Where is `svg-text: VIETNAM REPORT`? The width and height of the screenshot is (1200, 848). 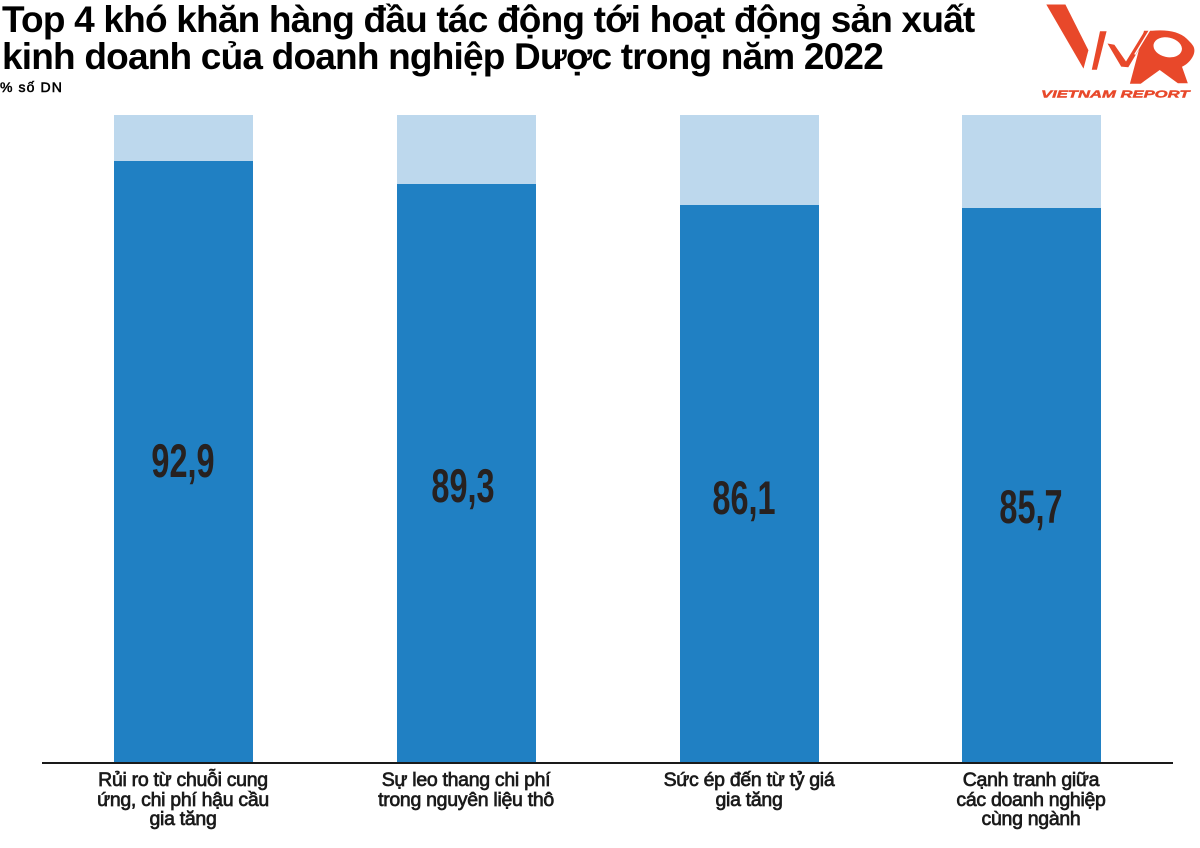 svg-text: VIETNAM REPORT is located at coordinates (1116, 95).